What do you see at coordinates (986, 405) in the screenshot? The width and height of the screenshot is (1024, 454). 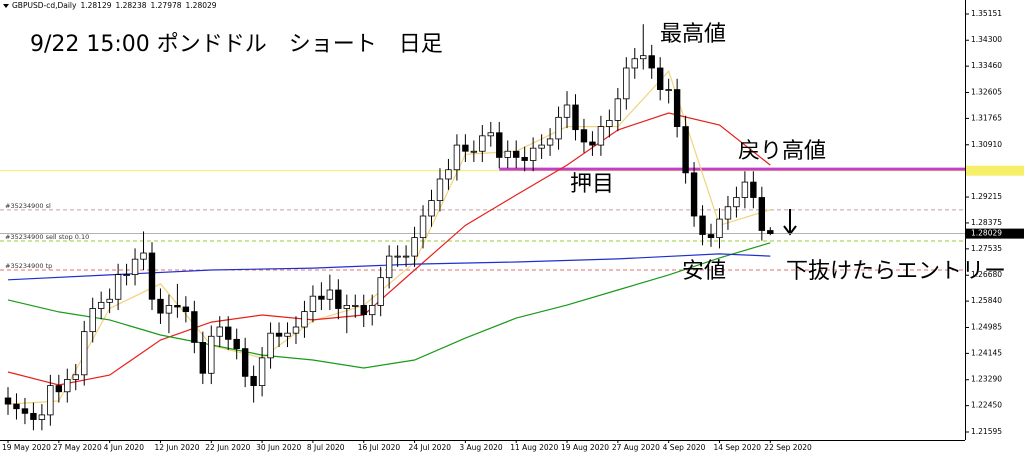 I see `y-tick-label: 1.22450` at bounding box center [986, 405].